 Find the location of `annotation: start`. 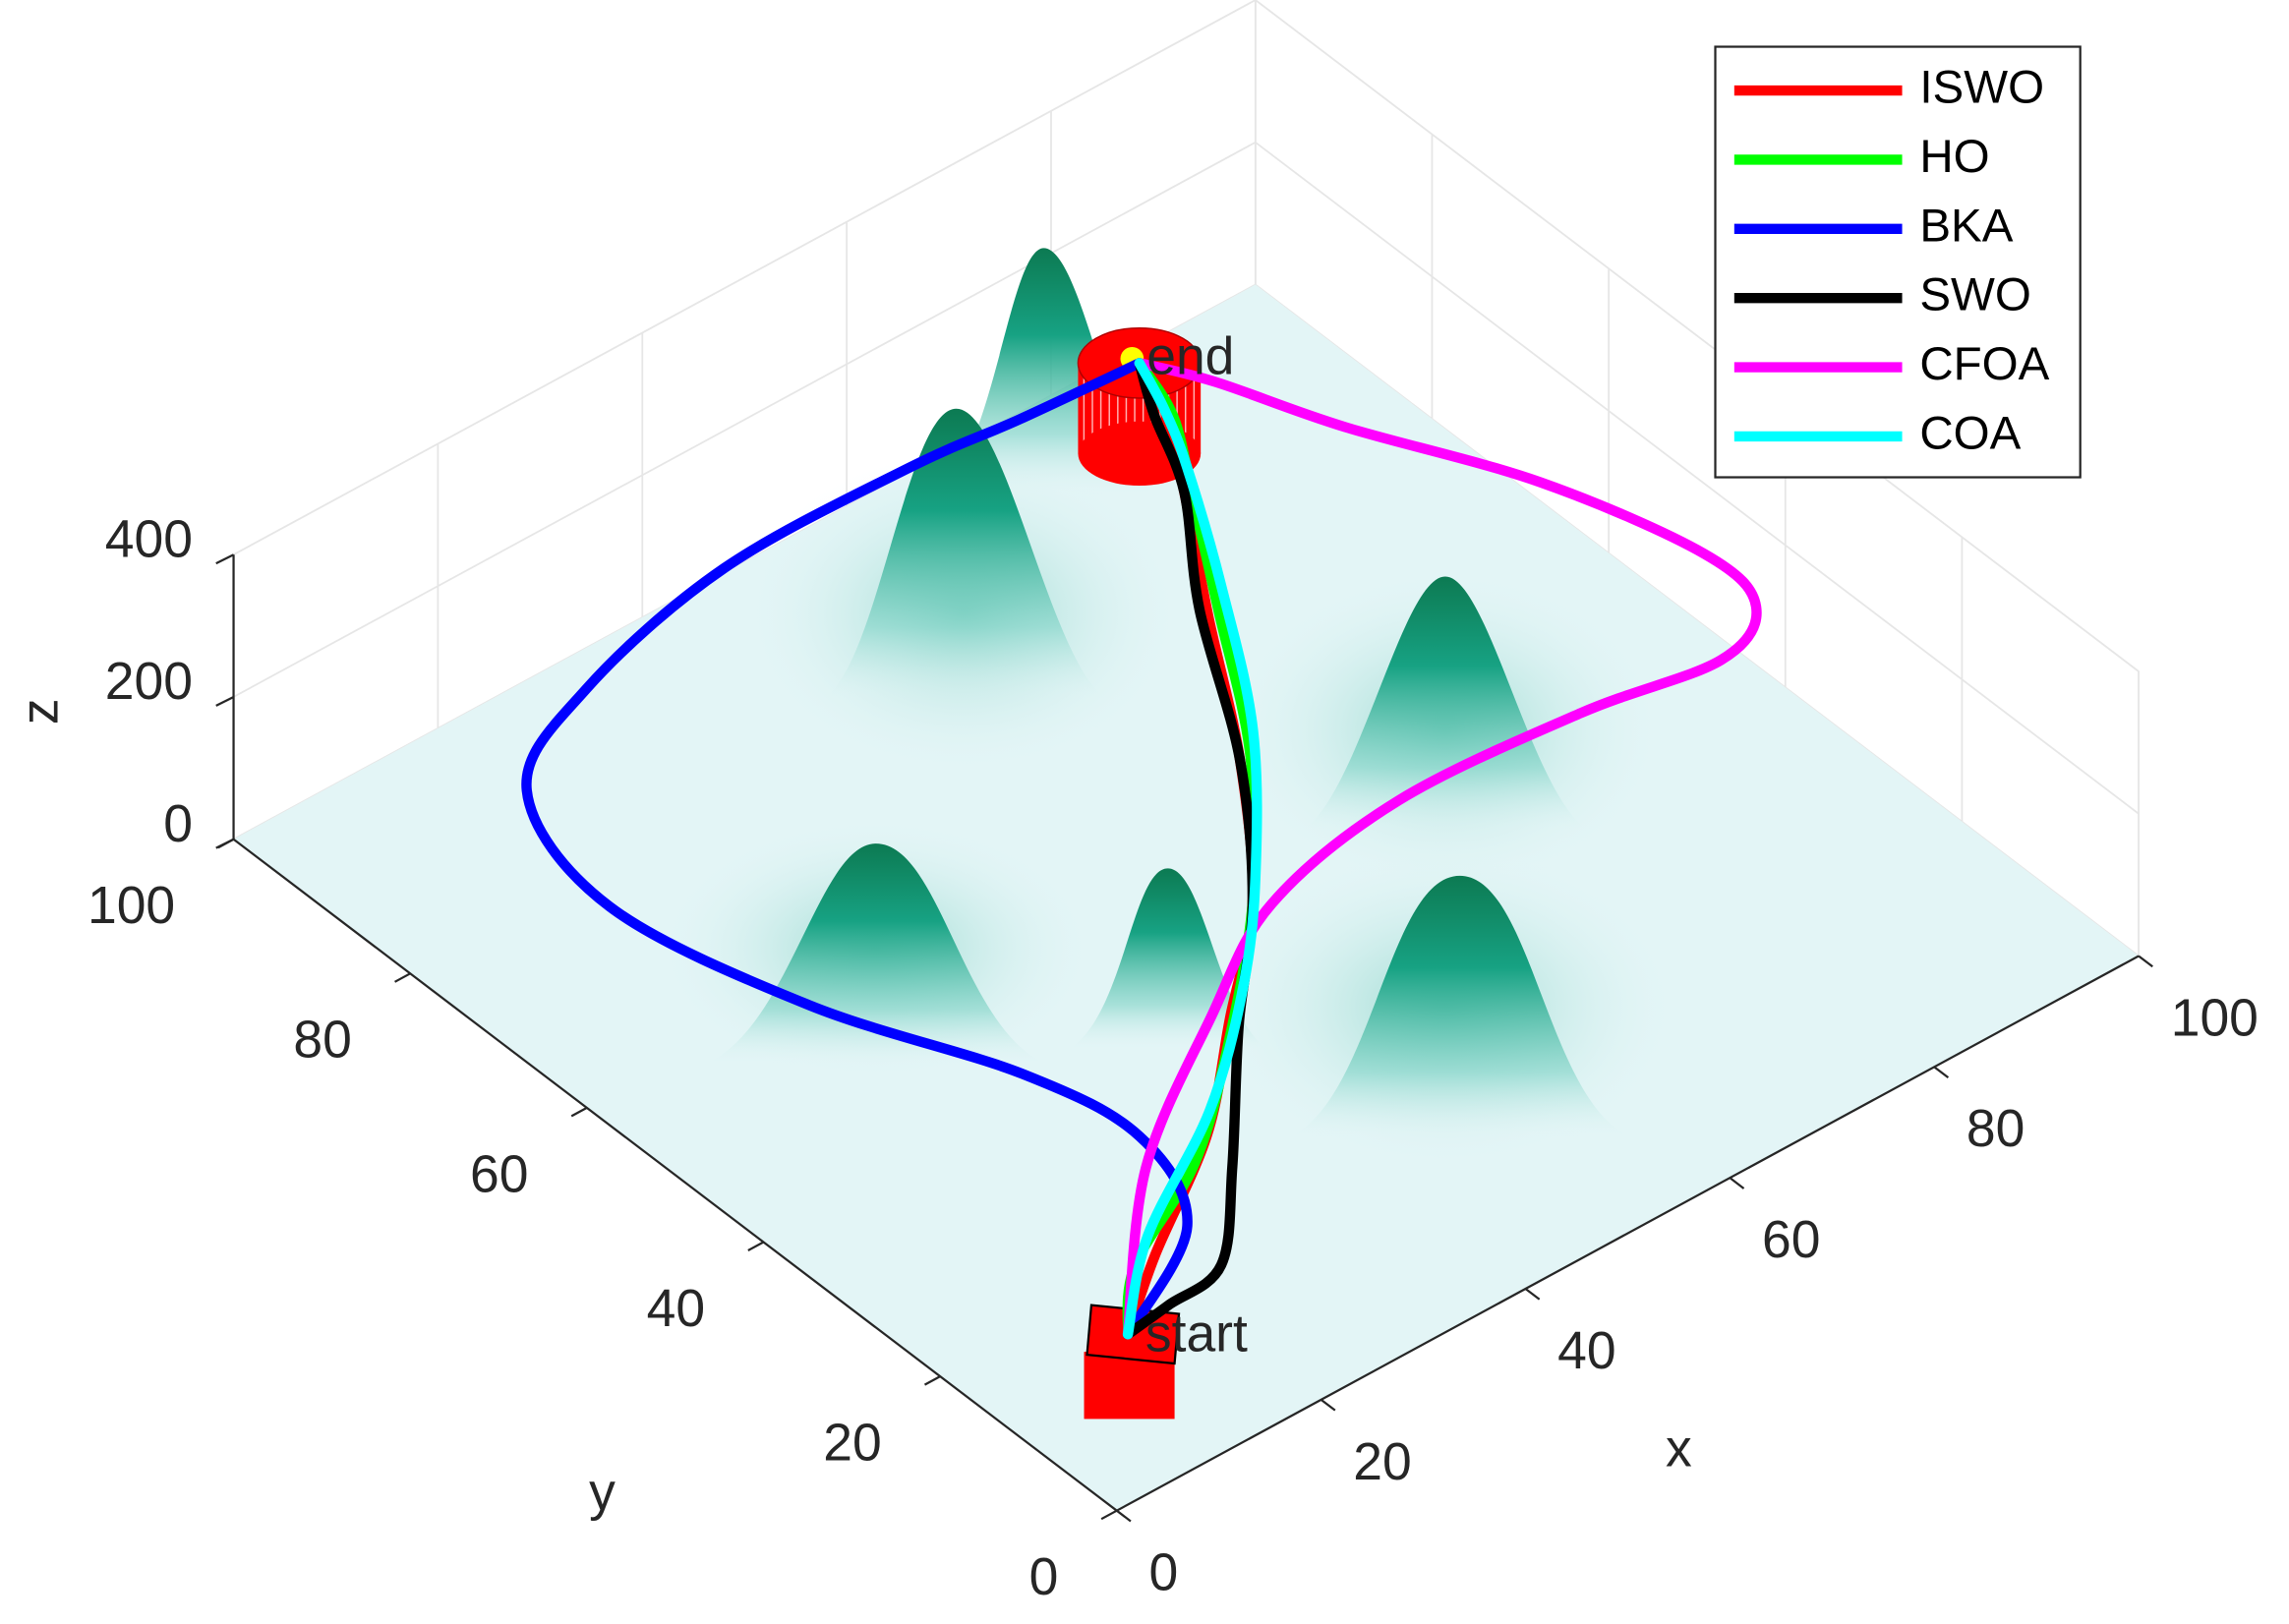

annotation: start is located at coordinates (1196, 1334).